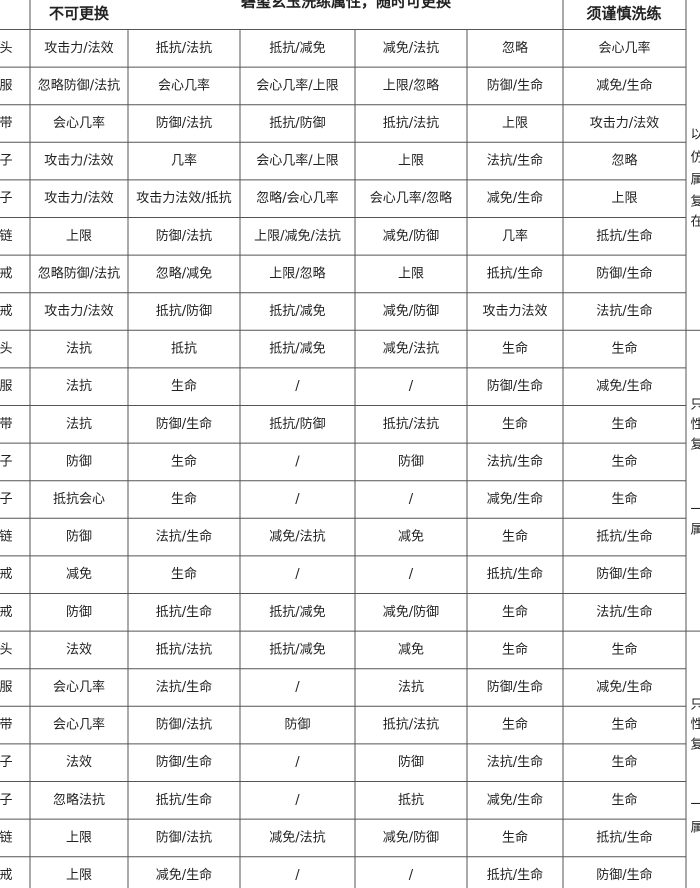  I want to click on side-note: 以, so click(695, 135).